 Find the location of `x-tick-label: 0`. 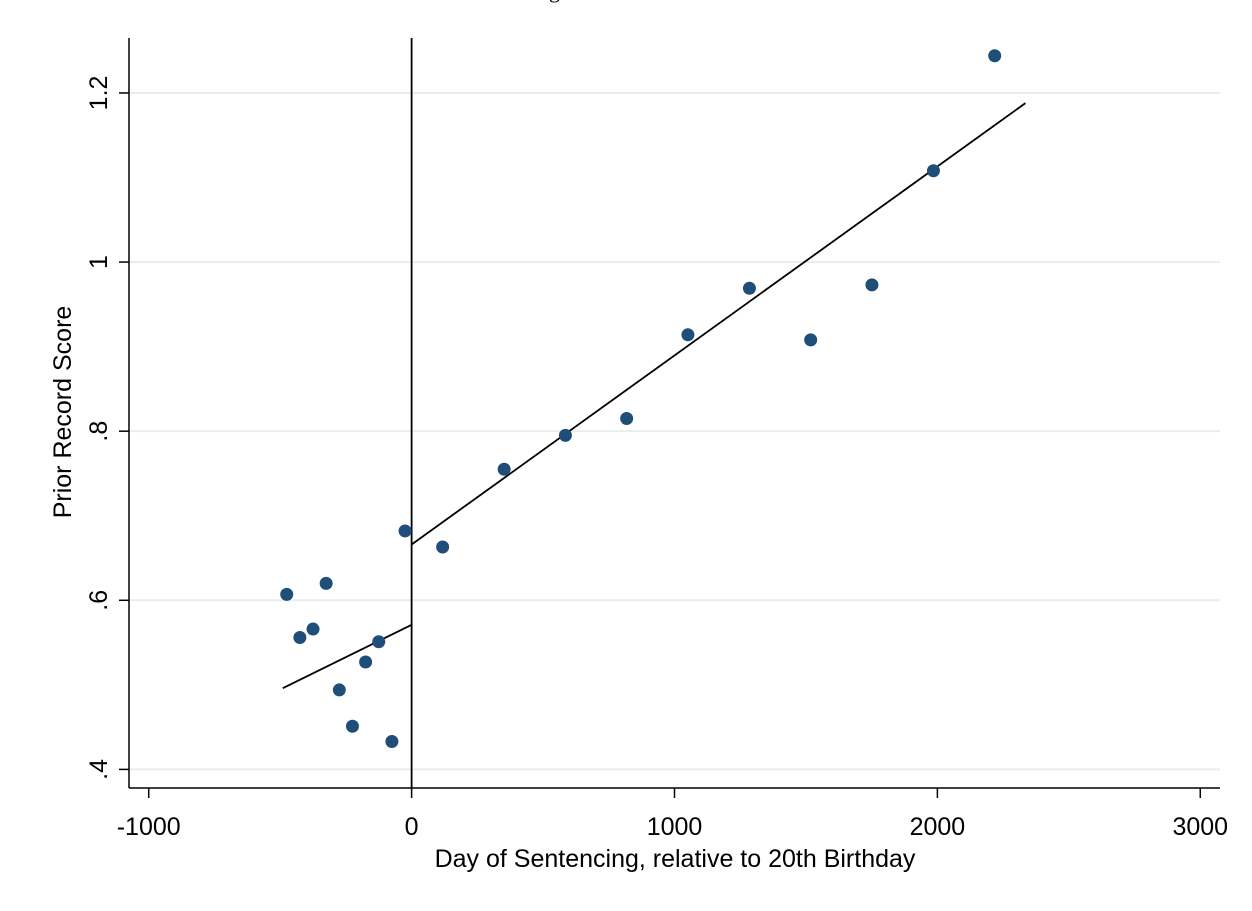

x-tick-label: 0 is located at coordinates (412, 827).